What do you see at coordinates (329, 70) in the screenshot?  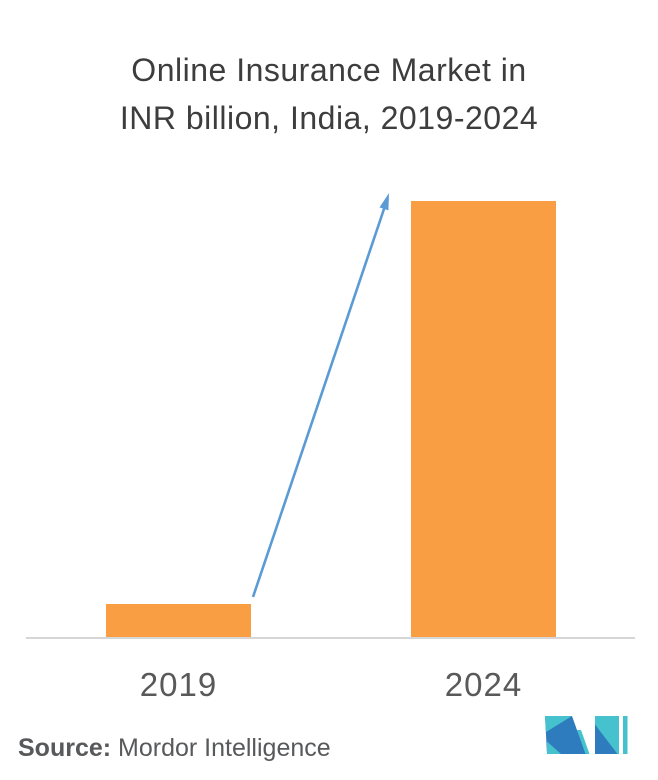 I see `chart-title-line1: Online Insurance Market in` at bounding box center [329, 70].